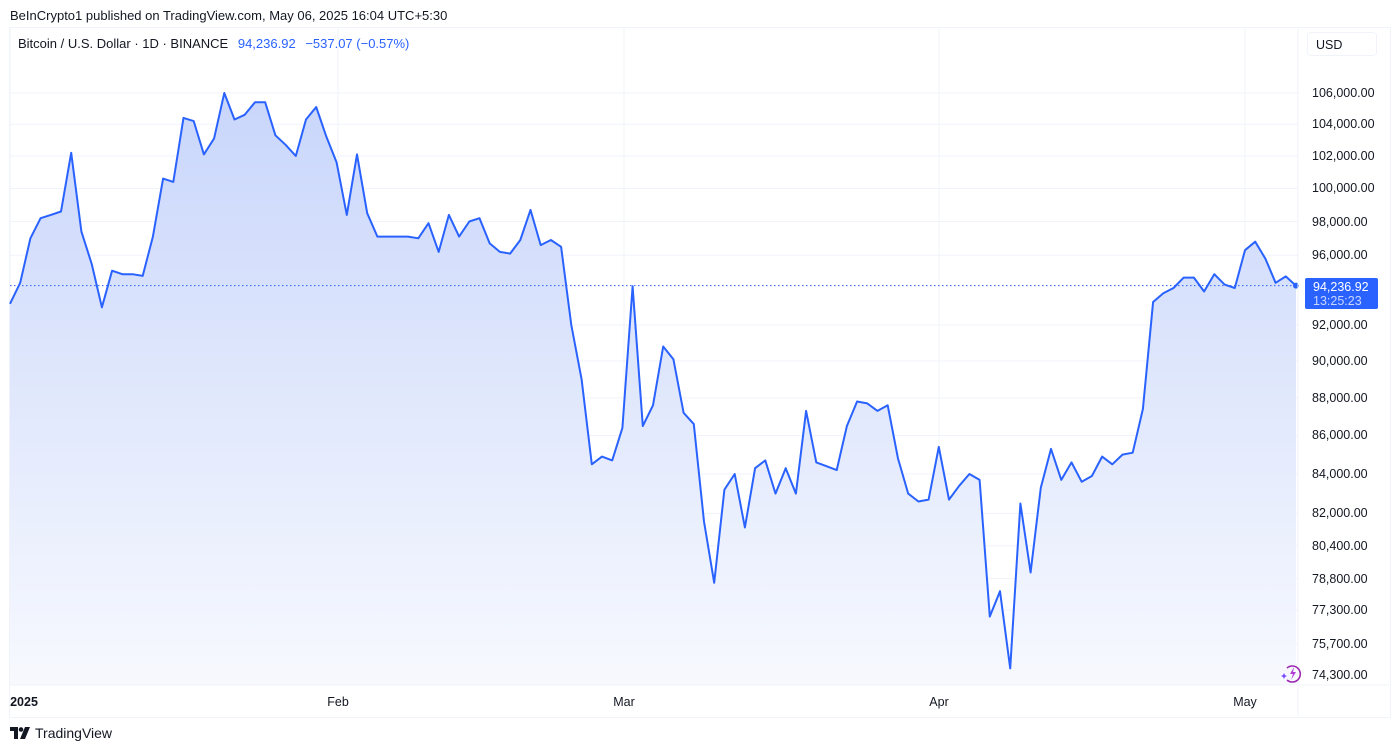 This screenshot has height=751, width=1400. I want to click on price-axis-label: 77,300.00, so click(1340, 610).